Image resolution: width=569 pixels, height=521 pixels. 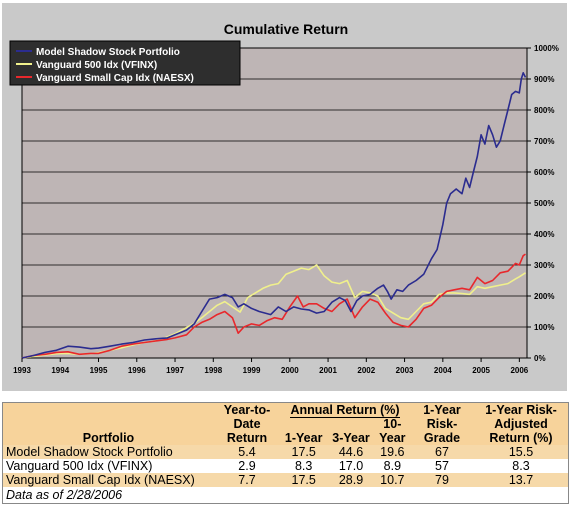 I want to click on ytd-value: 2.9, so click(x=247, y=466).